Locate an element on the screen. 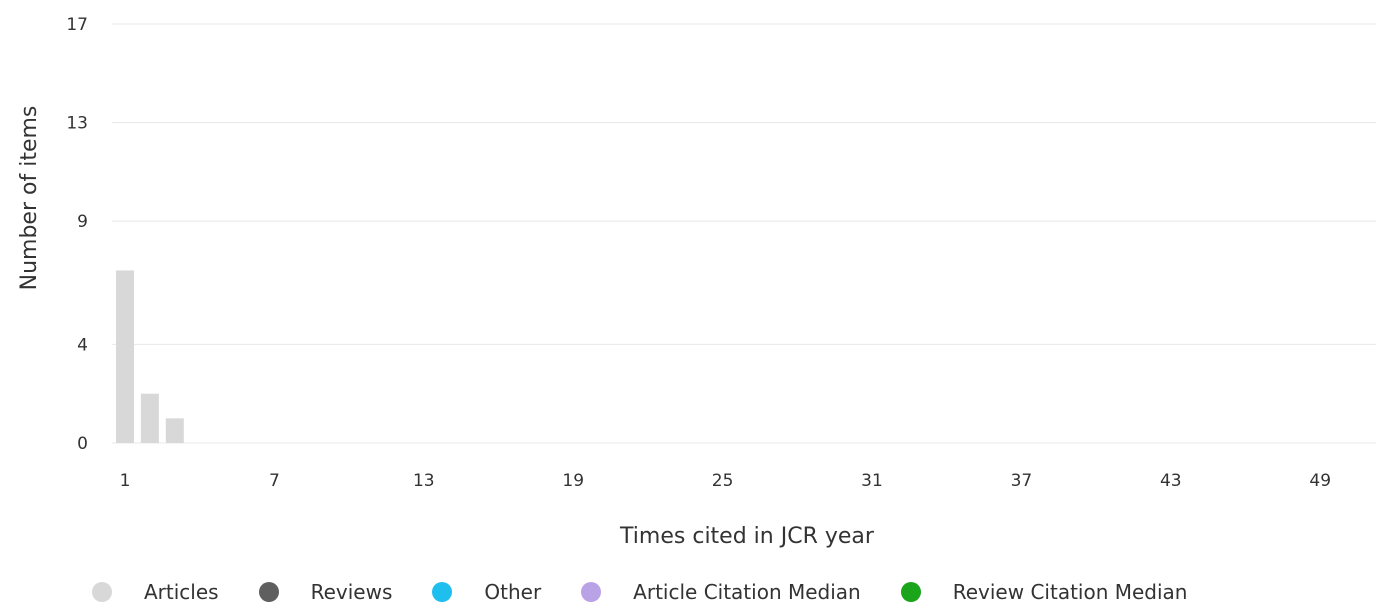 This screenshot has width=1376, height=608. x-tick-label-1: 7 is located at coordinates (274, 481).